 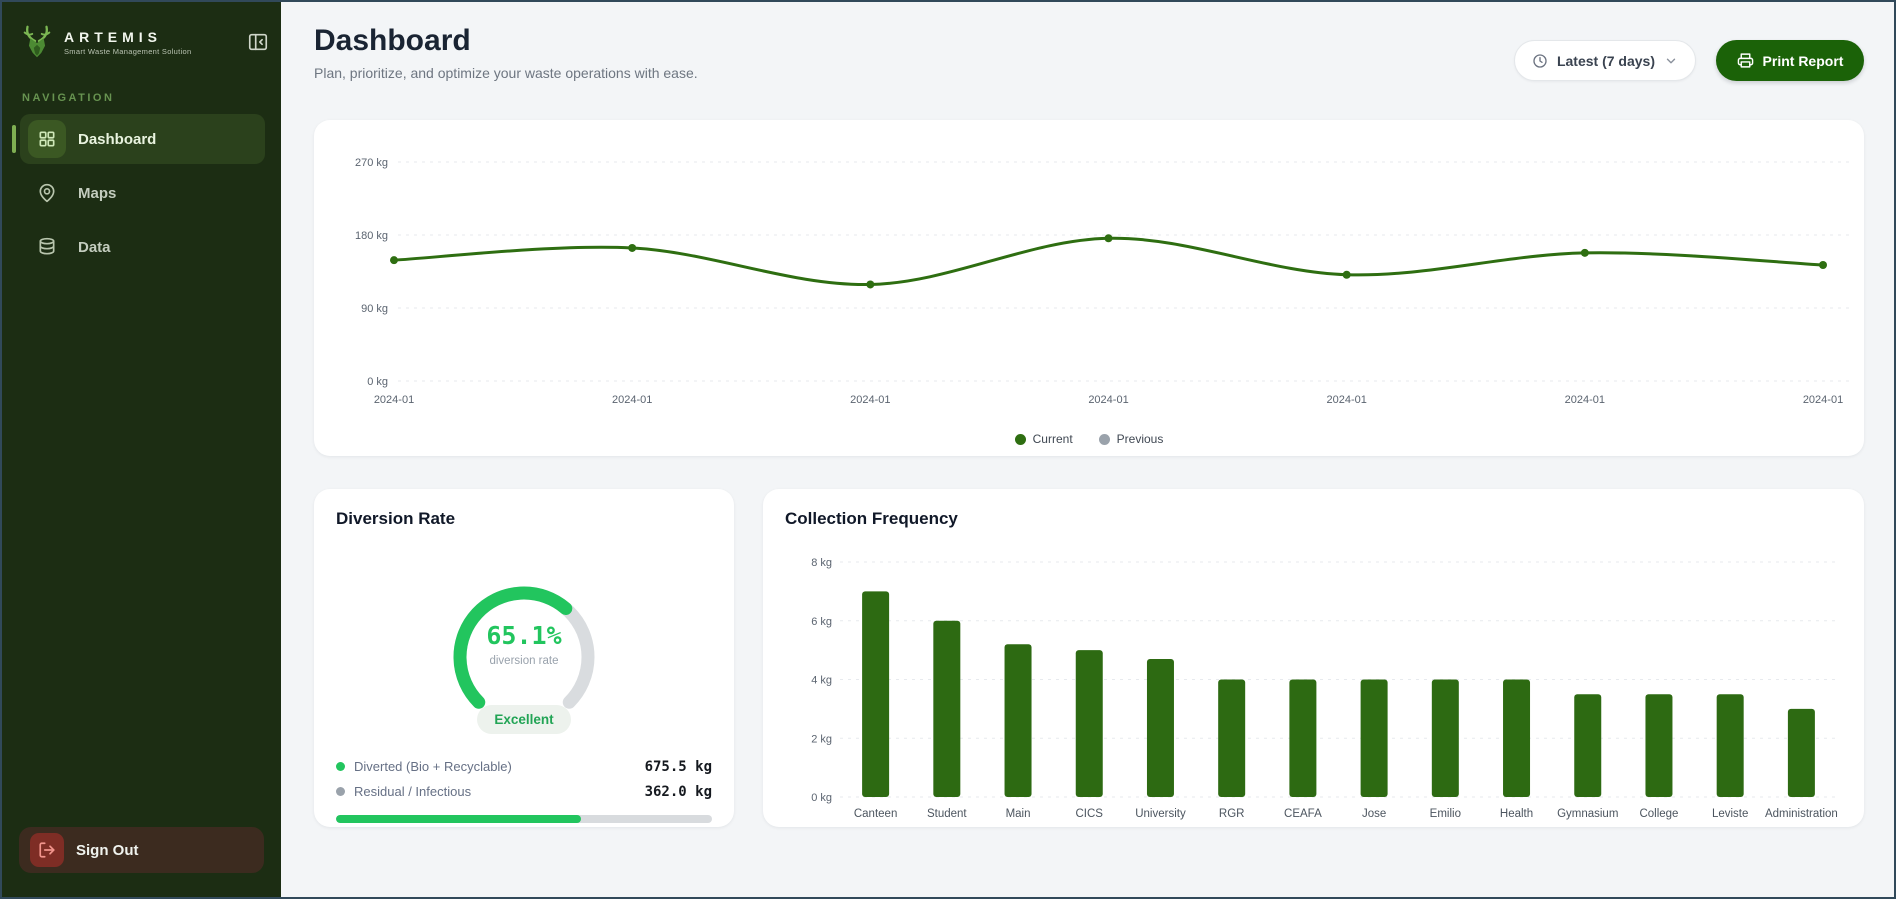 I want to click on svg-text: Leviste, so click(x=1730, y=814).